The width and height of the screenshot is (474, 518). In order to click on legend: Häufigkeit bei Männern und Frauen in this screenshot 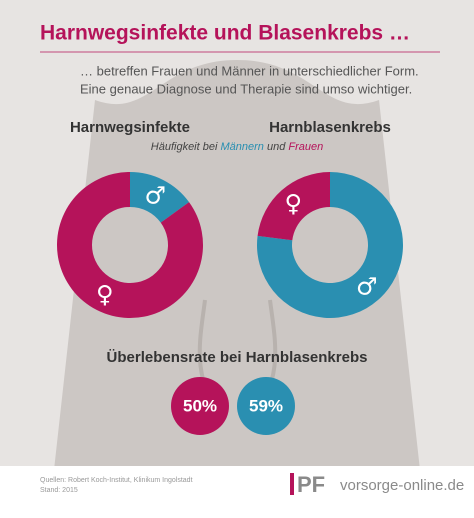, I will do `click(237, 147)`.